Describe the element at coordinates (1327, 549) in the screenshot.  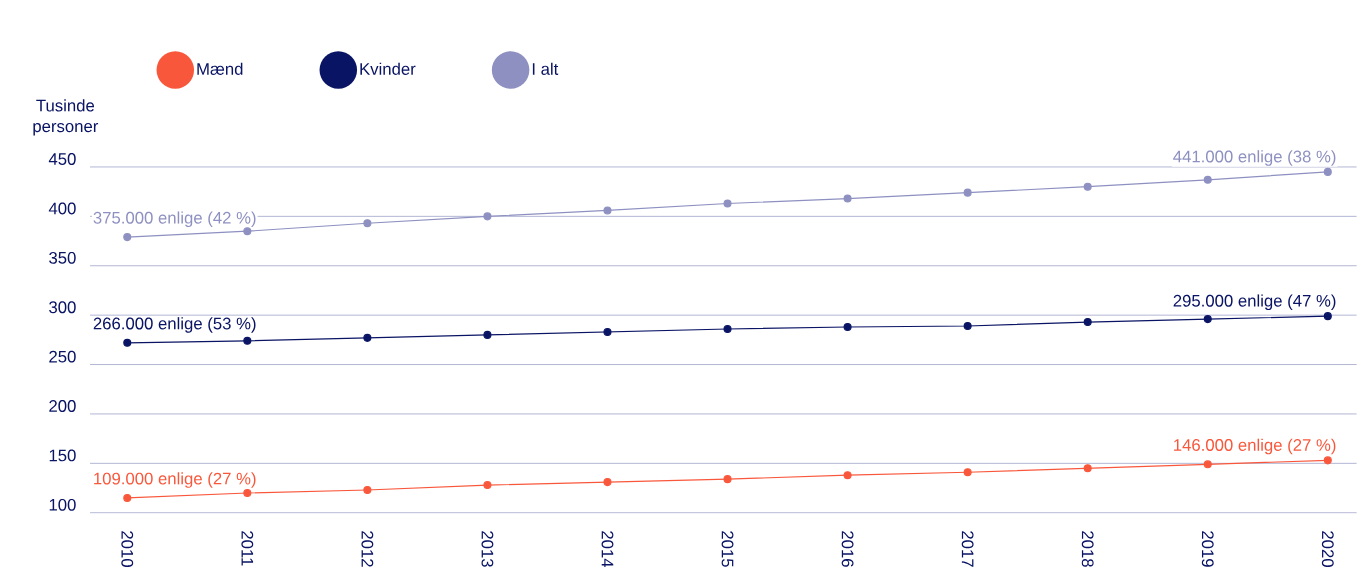
I see `x-tick-label: 2020` at that location.